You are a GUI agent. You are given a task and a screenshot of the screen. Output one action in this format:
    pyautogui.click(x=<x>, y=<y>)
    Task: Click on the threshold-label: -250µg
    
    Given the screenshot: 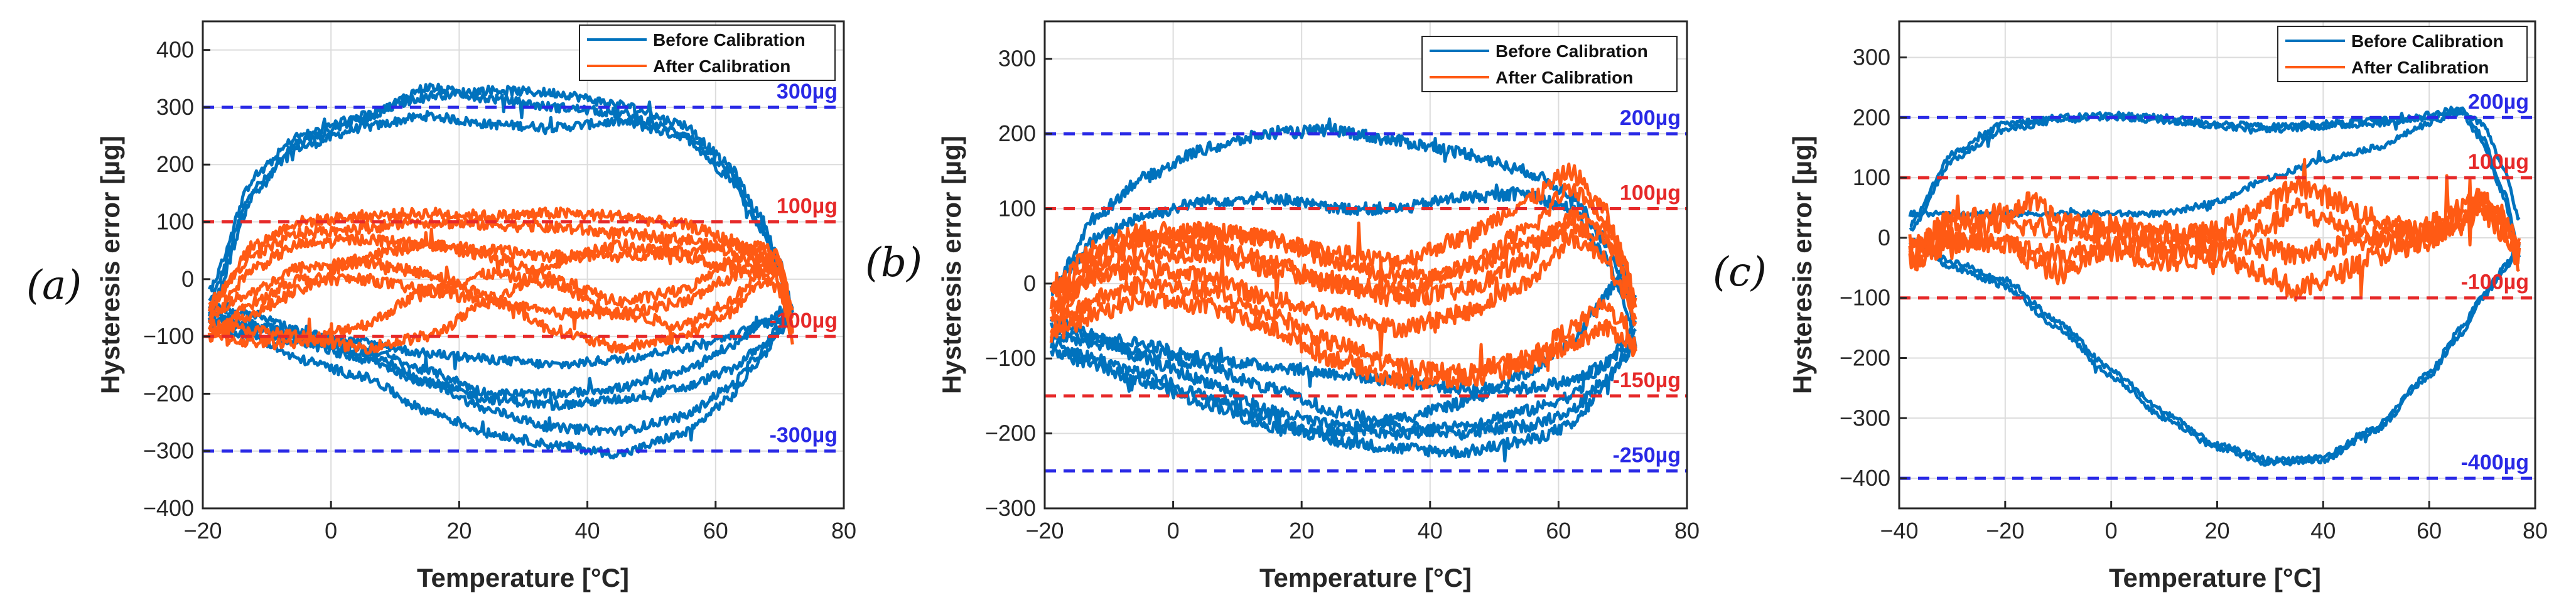 What is the action you would take?
    pyautogui.click(x=1647, y=455)
    